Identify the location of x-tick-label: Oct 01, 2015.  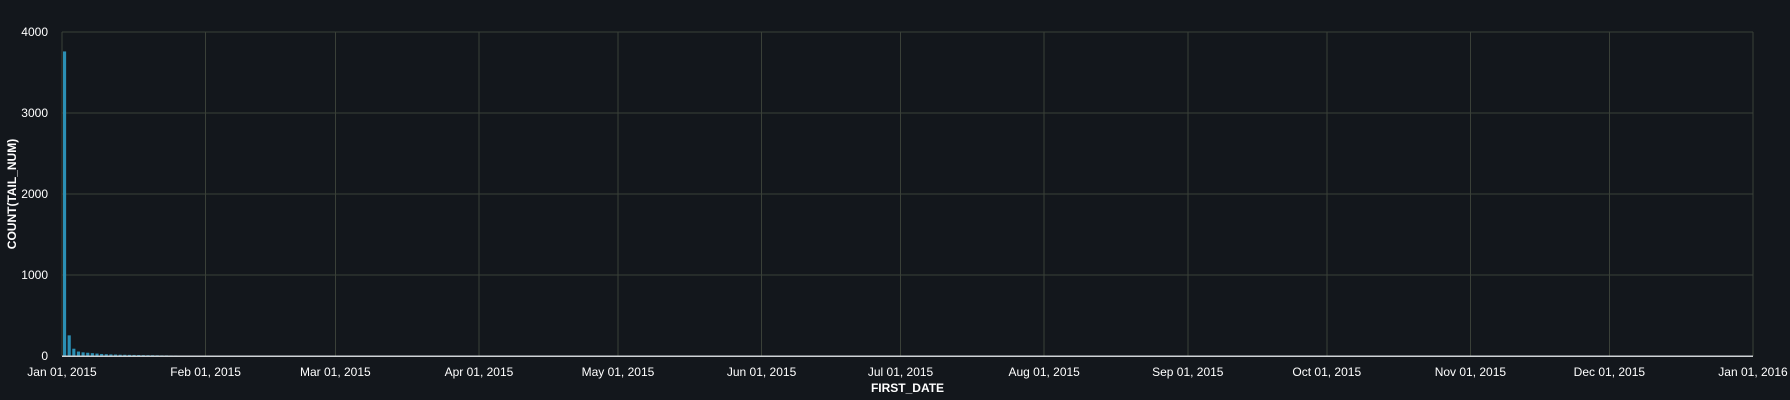
(1326, 372).